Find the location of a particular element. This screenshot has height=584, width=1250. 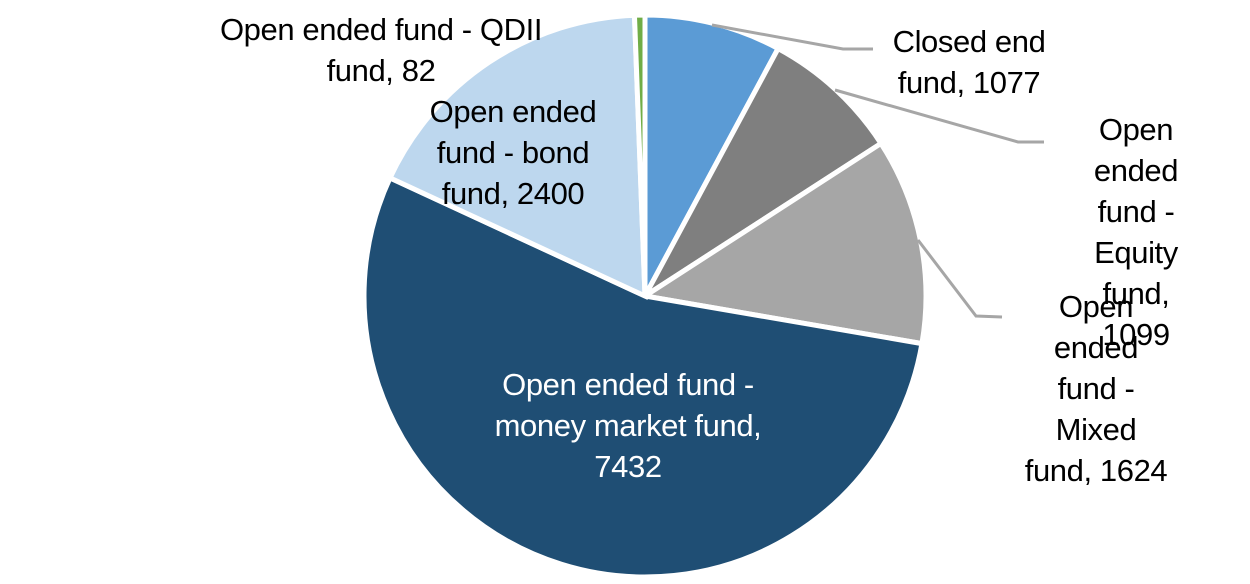

leader-line-mixed-fund is located at coordinates (959, 279).